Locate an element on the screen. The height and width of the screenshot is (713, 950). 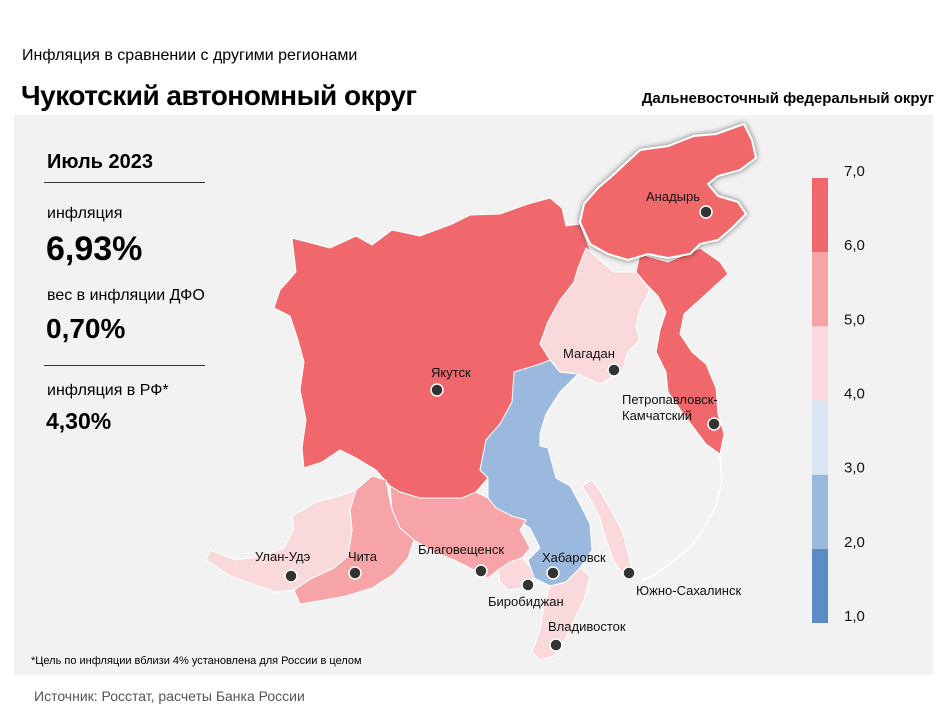
legend-tick-label: 6,0 is located at coordinates (854, 245).